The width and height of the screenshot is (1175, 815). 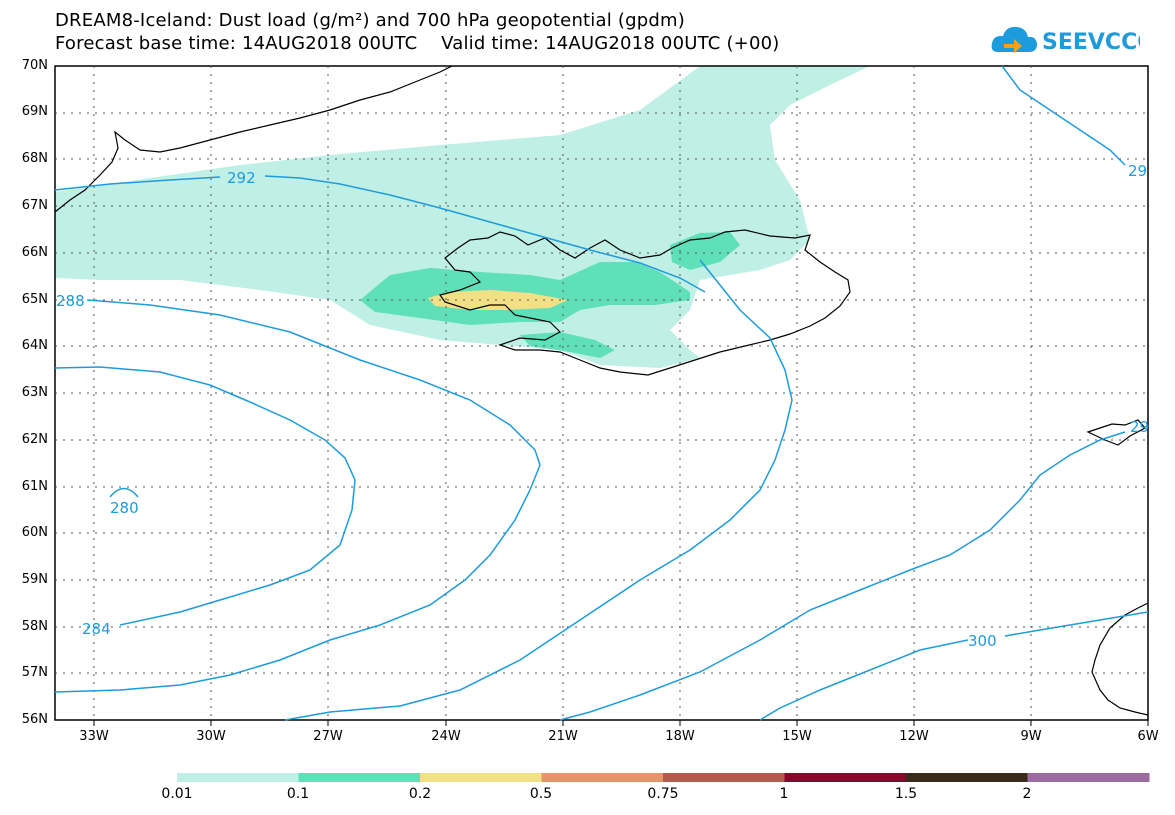 I want to click on cloud-logo-icon: SEEVCCC, so click(x=1072, y=40).